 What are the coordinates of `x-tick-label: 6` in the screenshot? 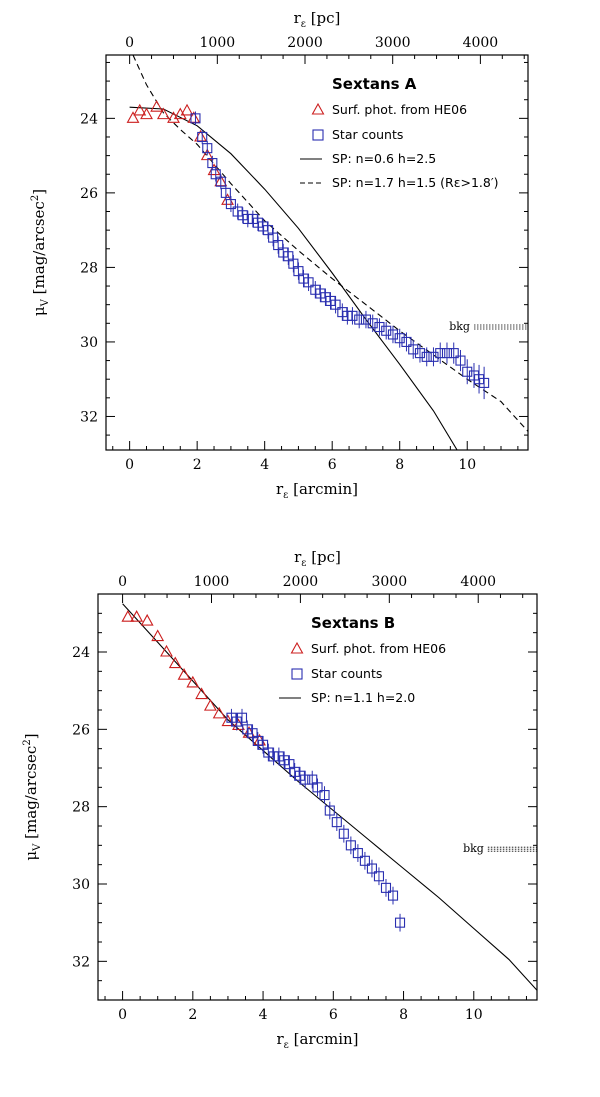 It's located at (332, 465).